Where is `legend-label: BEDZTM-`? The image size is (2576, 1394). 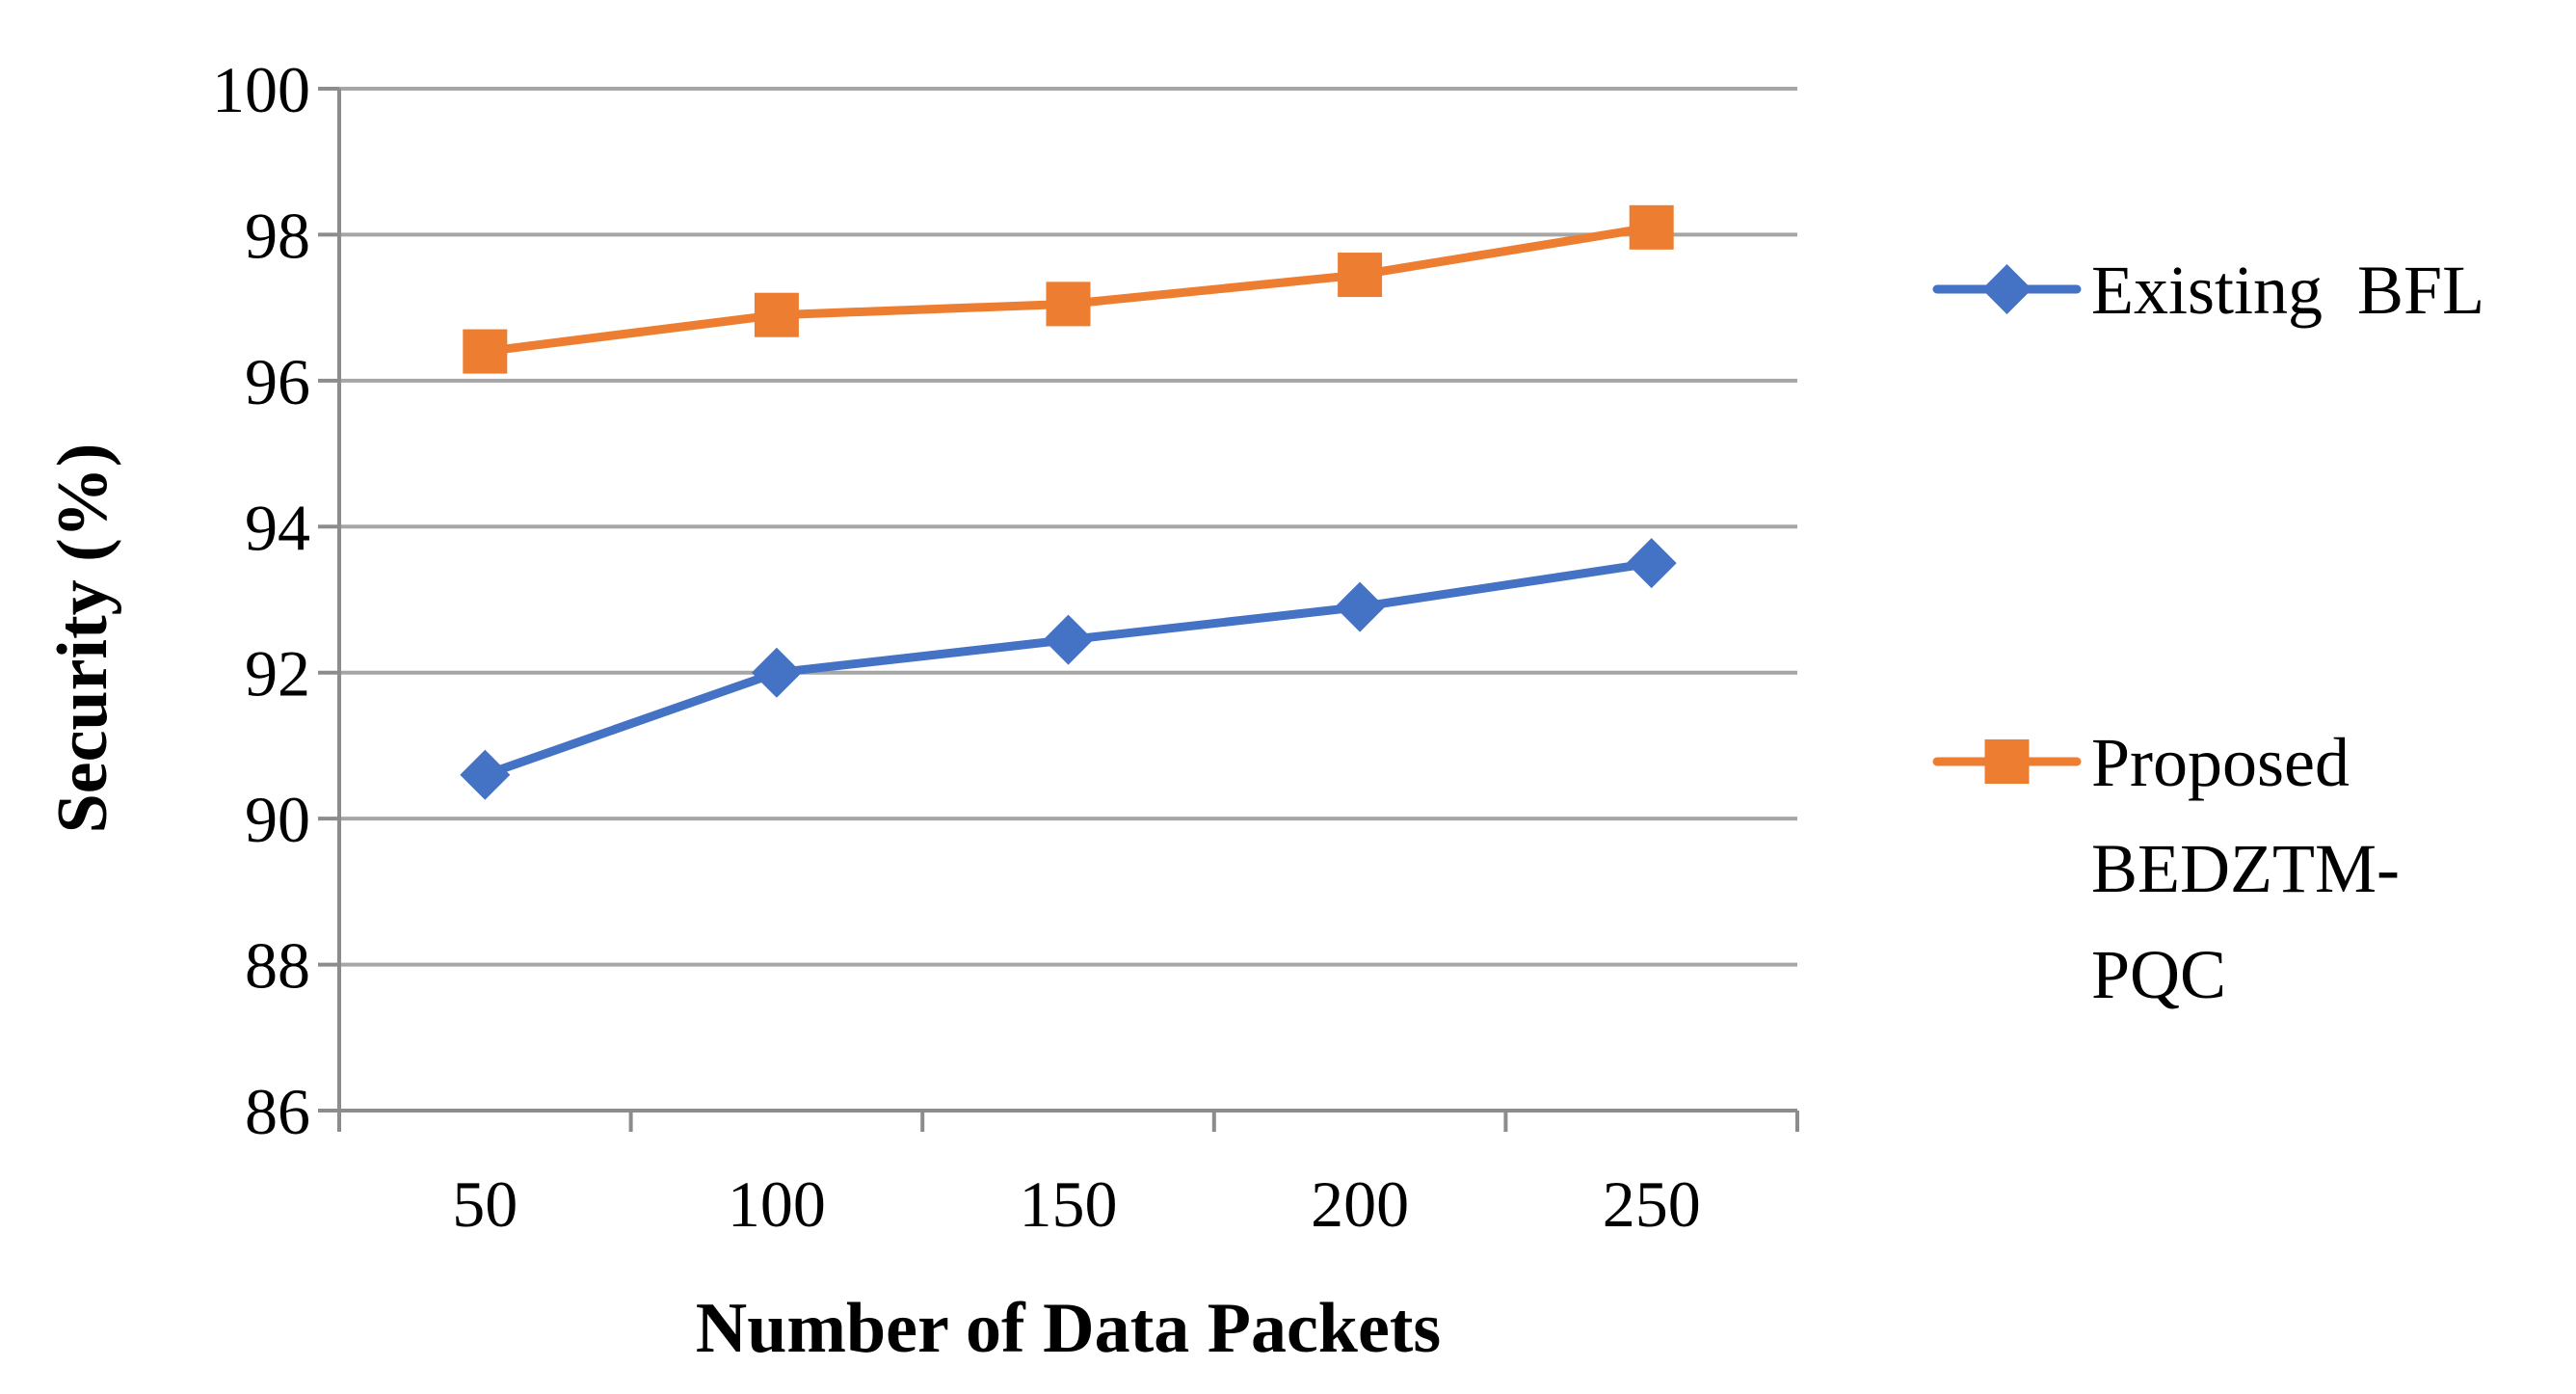 legend-label: BEDZTM- is located at coordinates (2245, 869).